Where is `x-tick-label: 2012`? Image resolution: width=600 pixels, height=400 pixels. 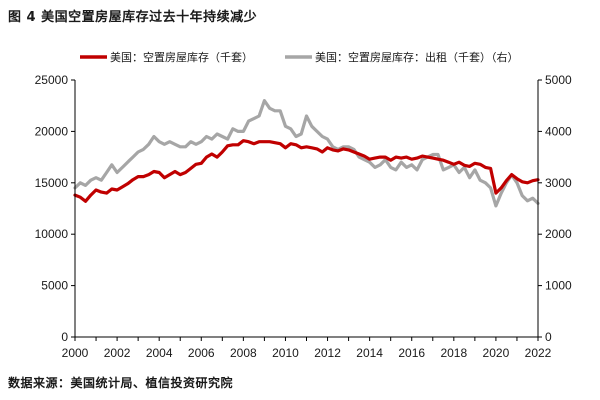 x-tick-label: 2012 is located at coordinates (327, 353).